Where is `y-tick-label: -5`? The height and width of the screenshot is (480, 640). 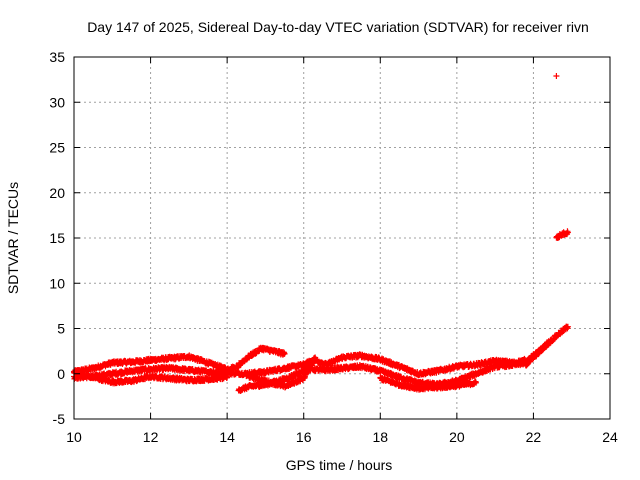
y-tick-label: -5 is located at coordinates (59, 419).